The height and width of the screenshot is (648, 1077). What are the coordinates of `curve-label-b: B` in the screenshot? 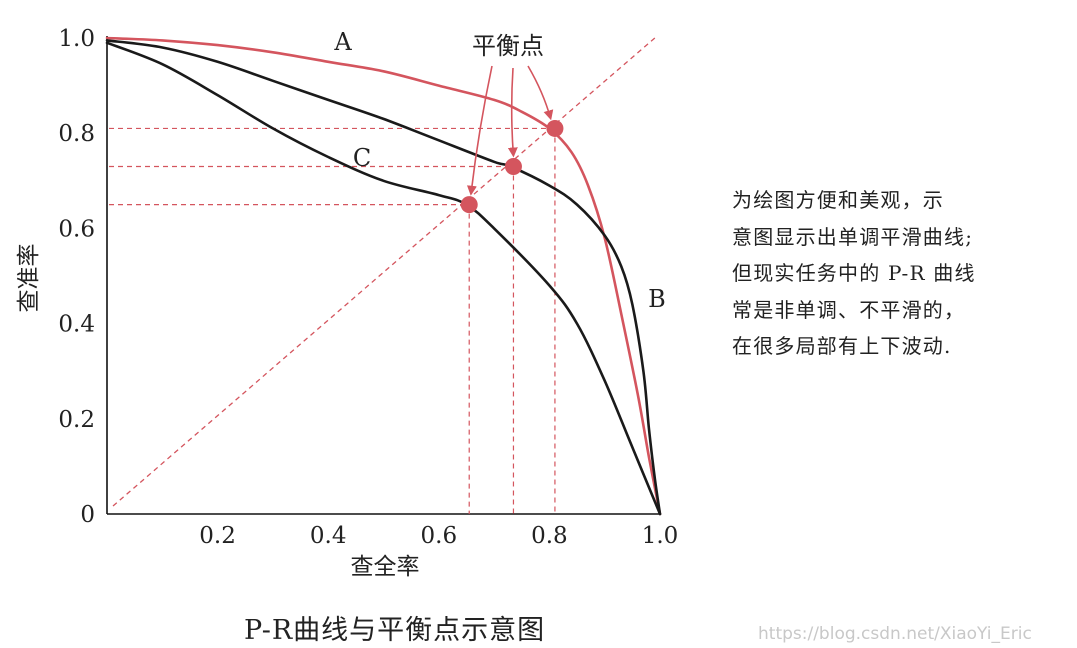 It's located at (657, 299).